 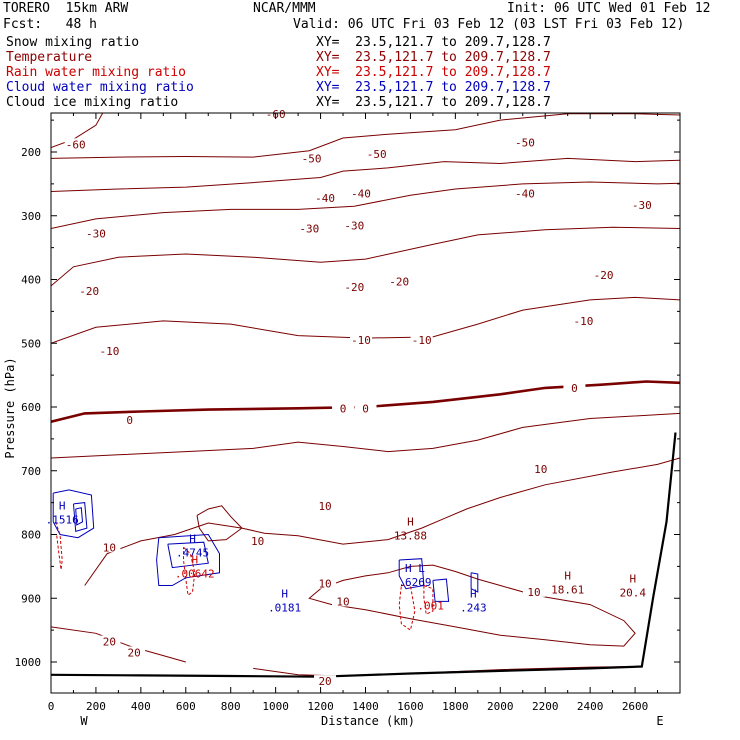 I want to click on y-tick-label: 300, so click(x=31, y=216).